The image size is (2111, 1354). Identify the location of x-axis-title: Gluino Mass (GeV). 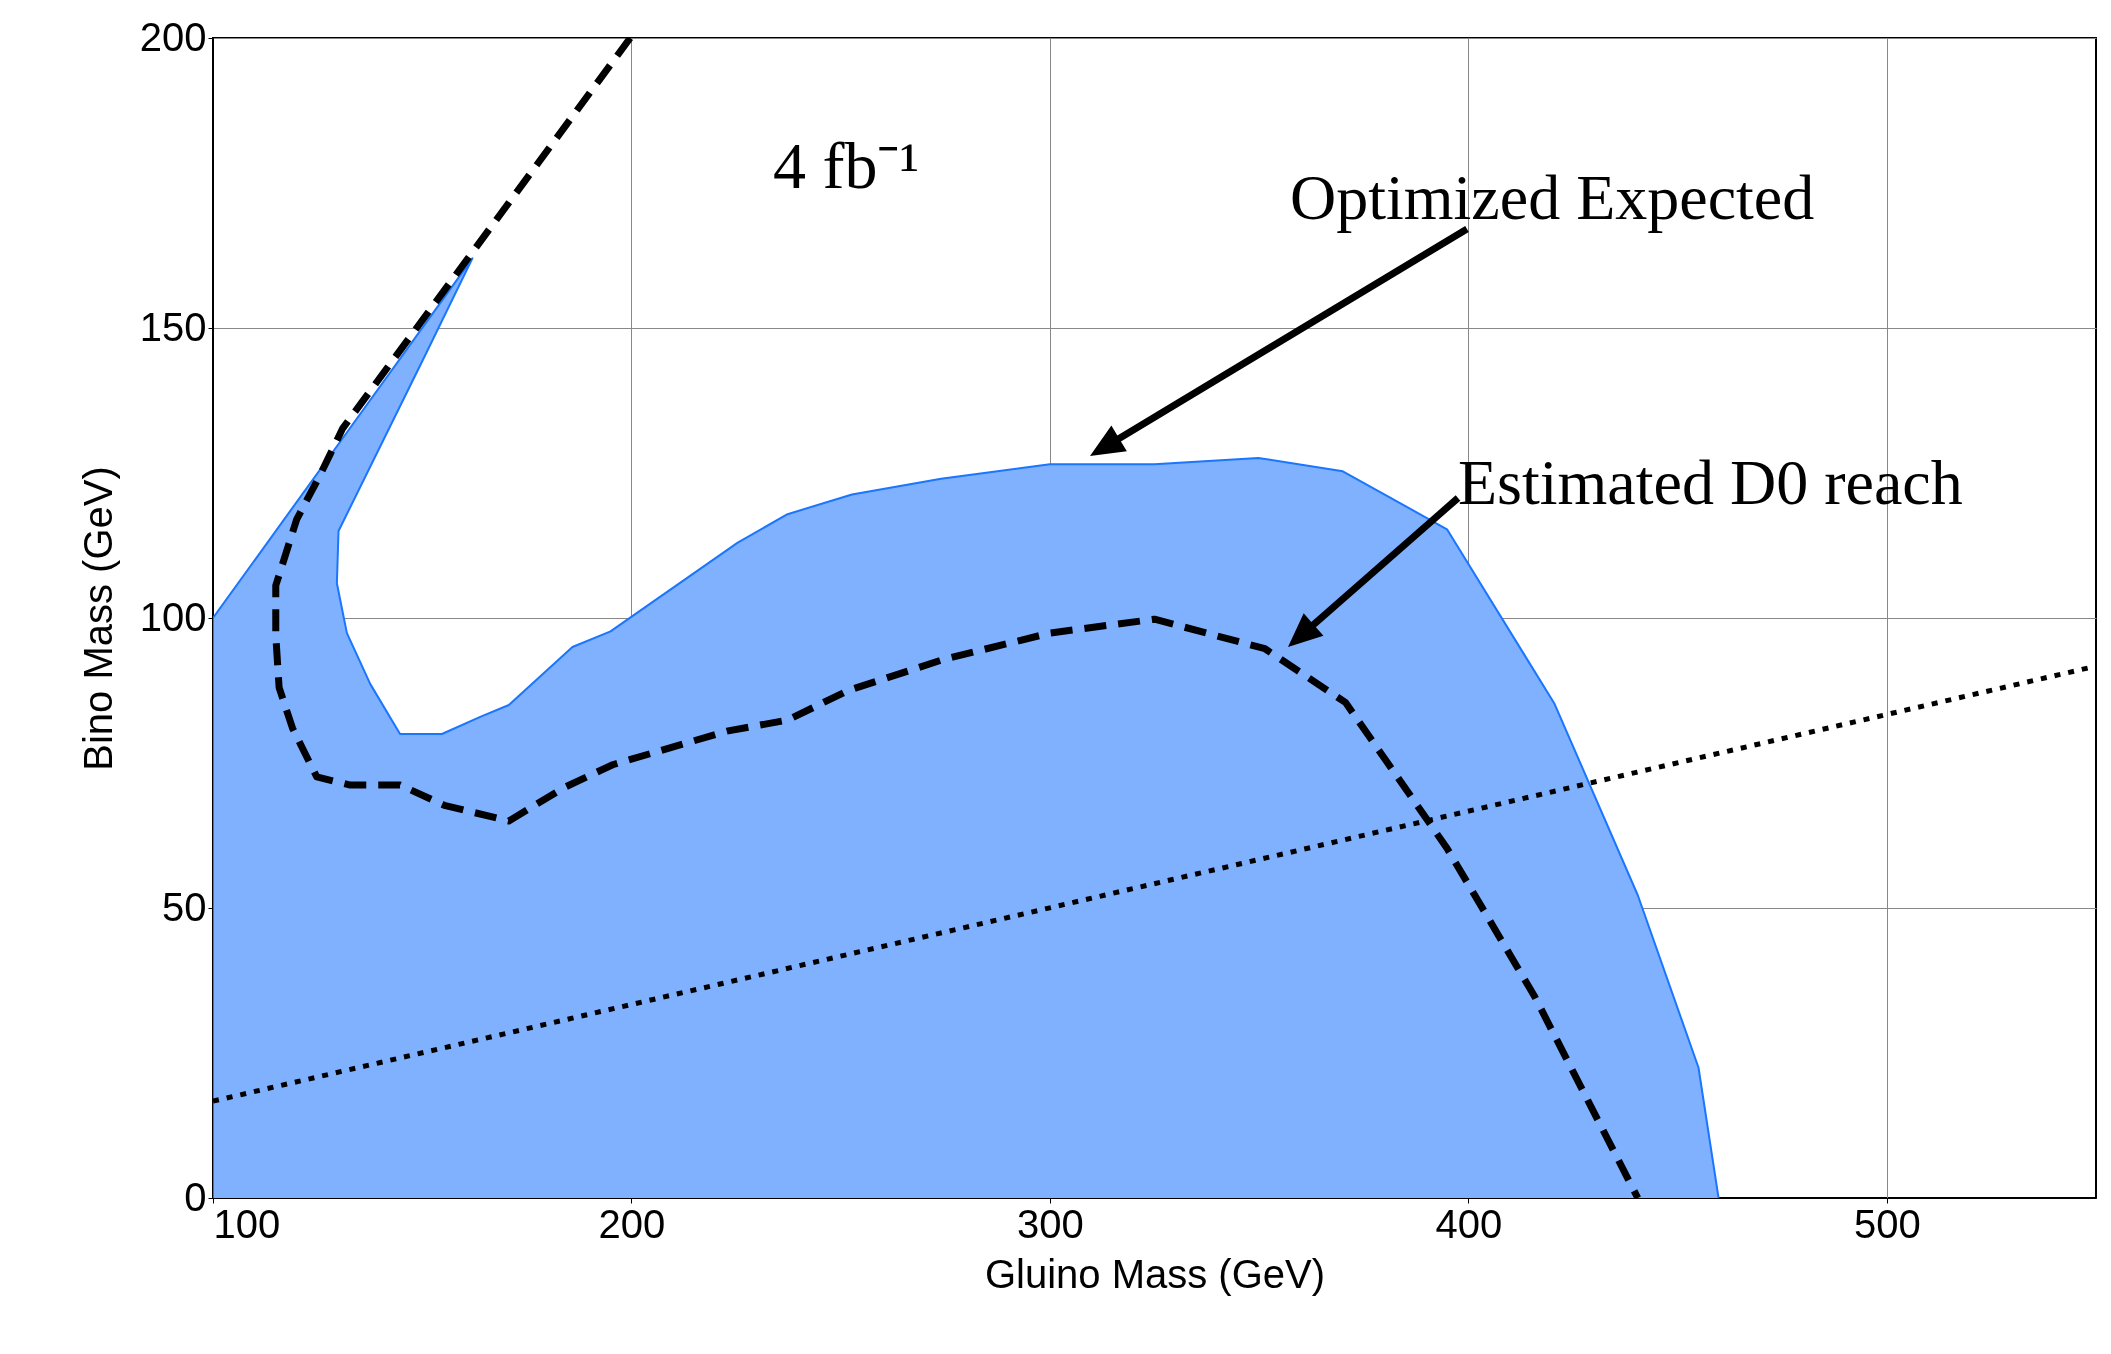
(1155, 1273).